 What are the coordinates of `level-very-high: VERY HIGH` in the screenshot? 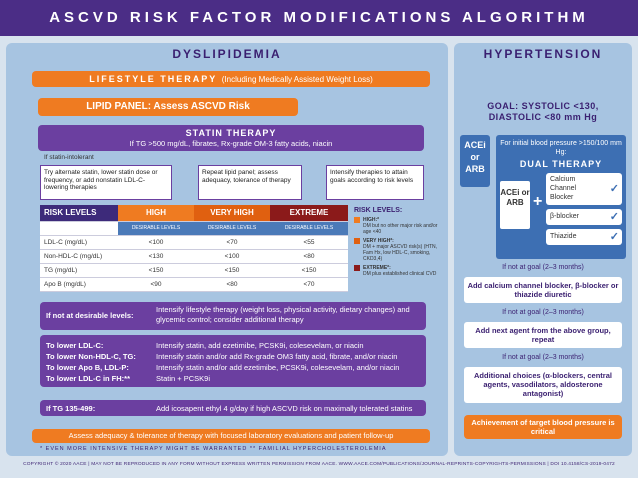 It's located at (232, 213).